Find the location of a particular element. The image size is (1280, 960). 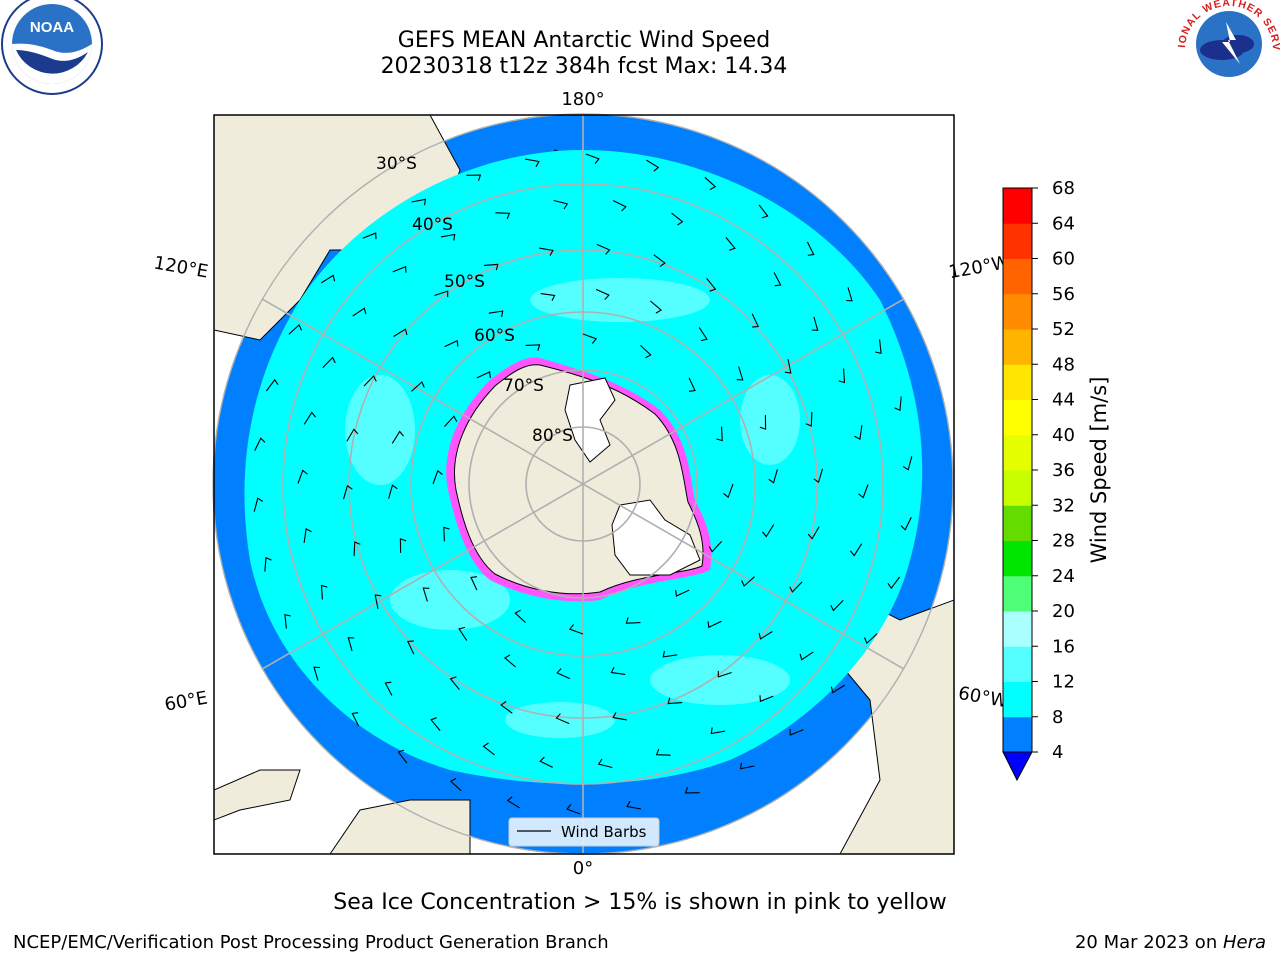

noaa-logo: NOAA is located at coordinates (52, 47).